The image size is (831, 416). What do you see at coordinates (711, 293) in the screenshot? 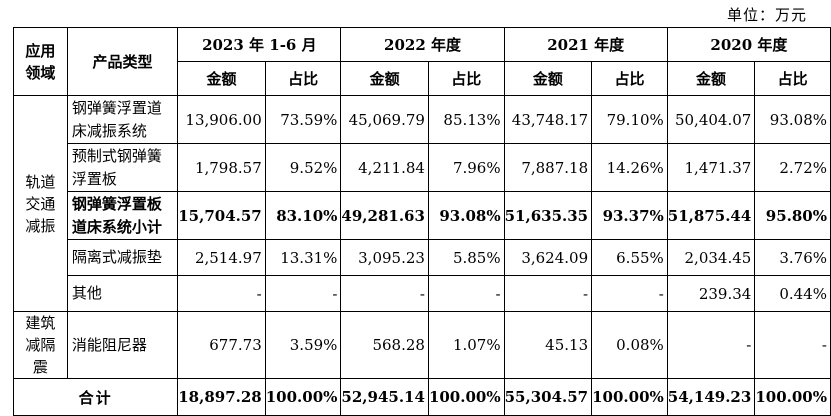
I see `cell-amount: 239.34` at bounding box center [711, 293].